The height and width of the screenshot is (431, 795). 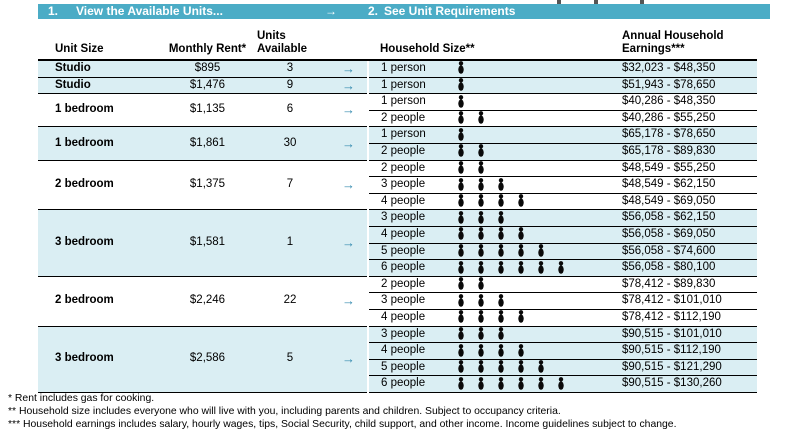 I want to click on monthly-rent-cell: $2,246, so click(x=207, y=301).